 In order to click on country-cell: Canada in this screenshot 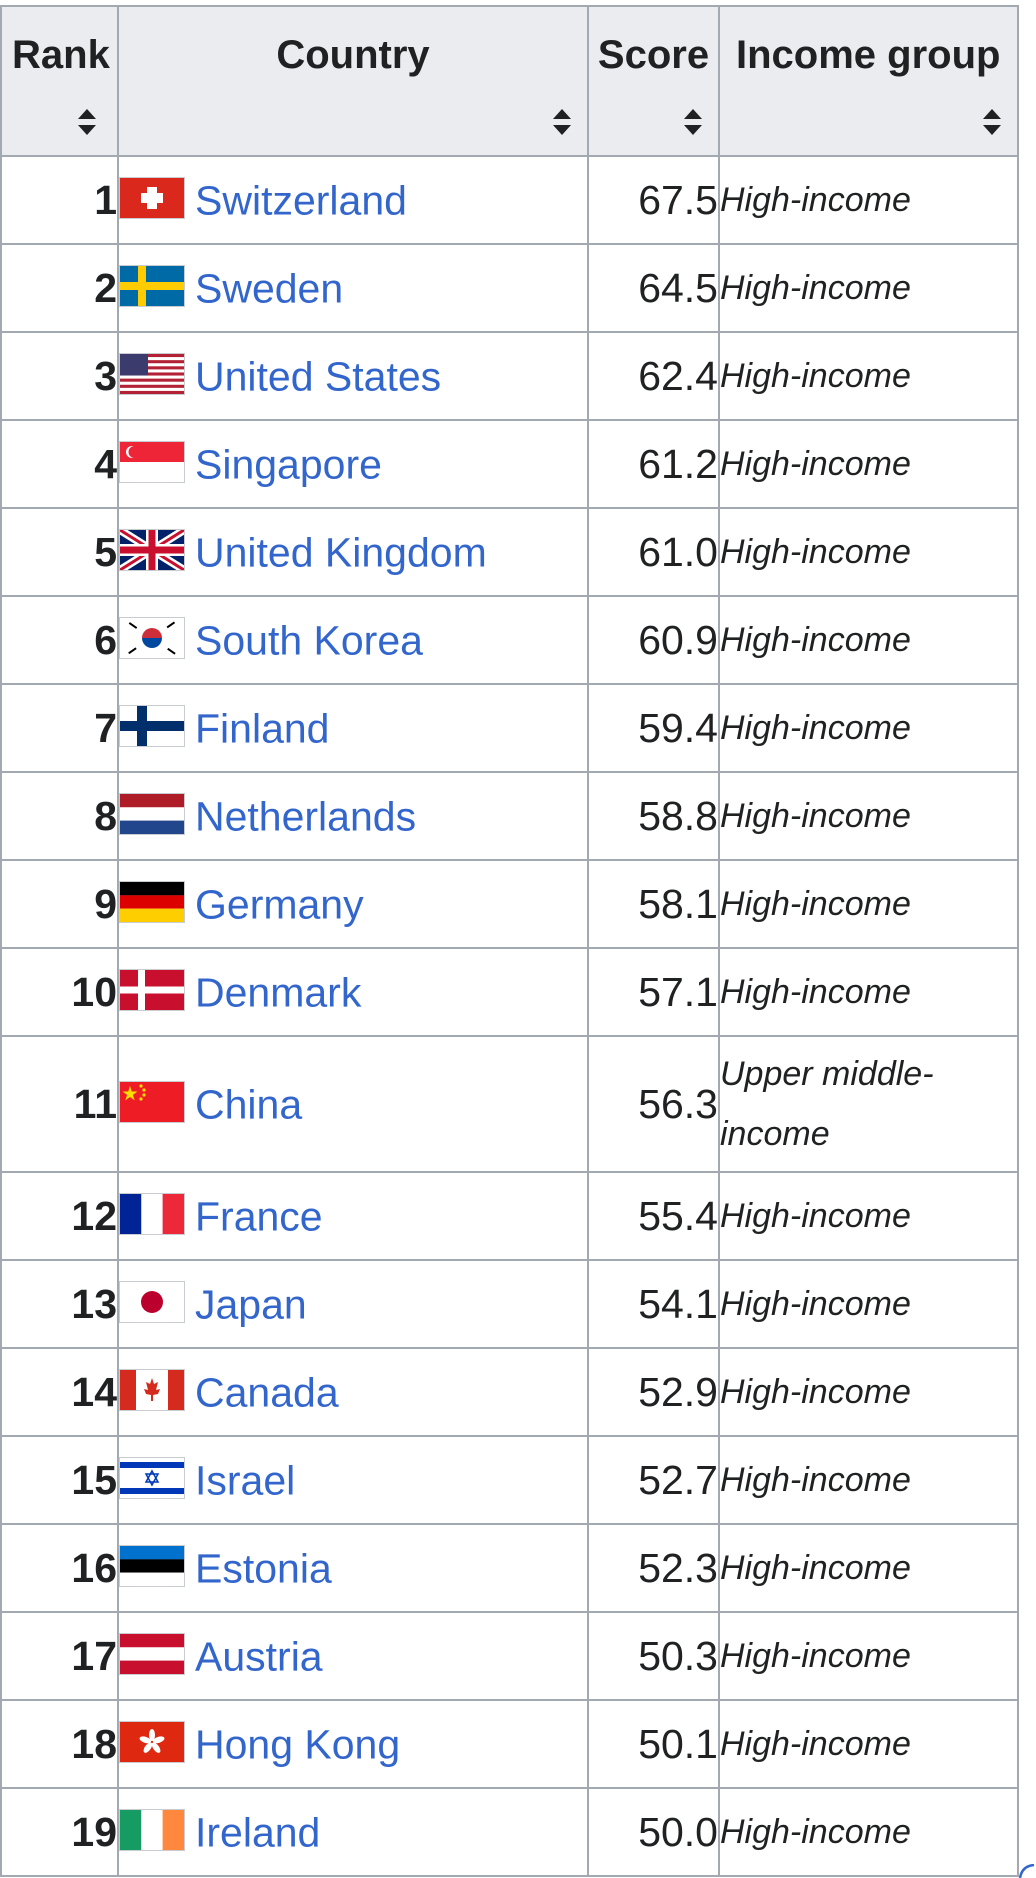, I will do `click(353, 1392)`.